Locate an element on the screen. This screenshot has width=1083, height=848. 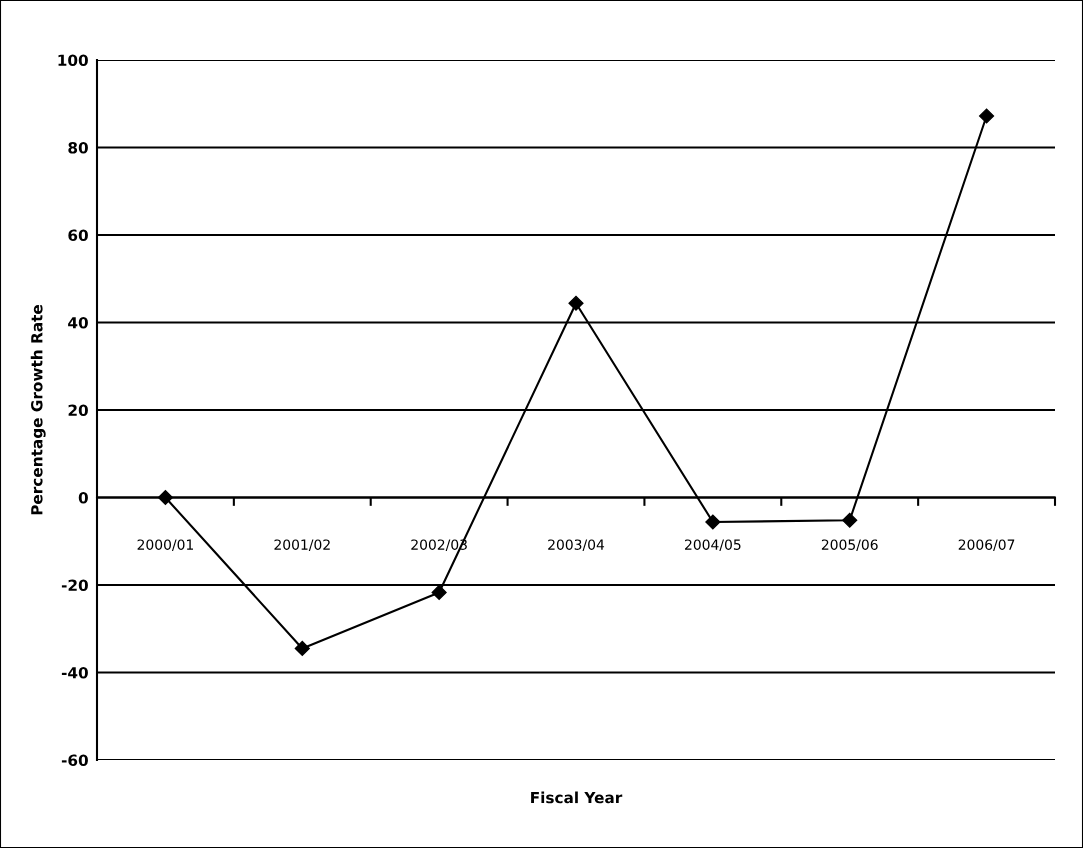
x-tick-label: 2003/04 is located at coordinates (576, 545).